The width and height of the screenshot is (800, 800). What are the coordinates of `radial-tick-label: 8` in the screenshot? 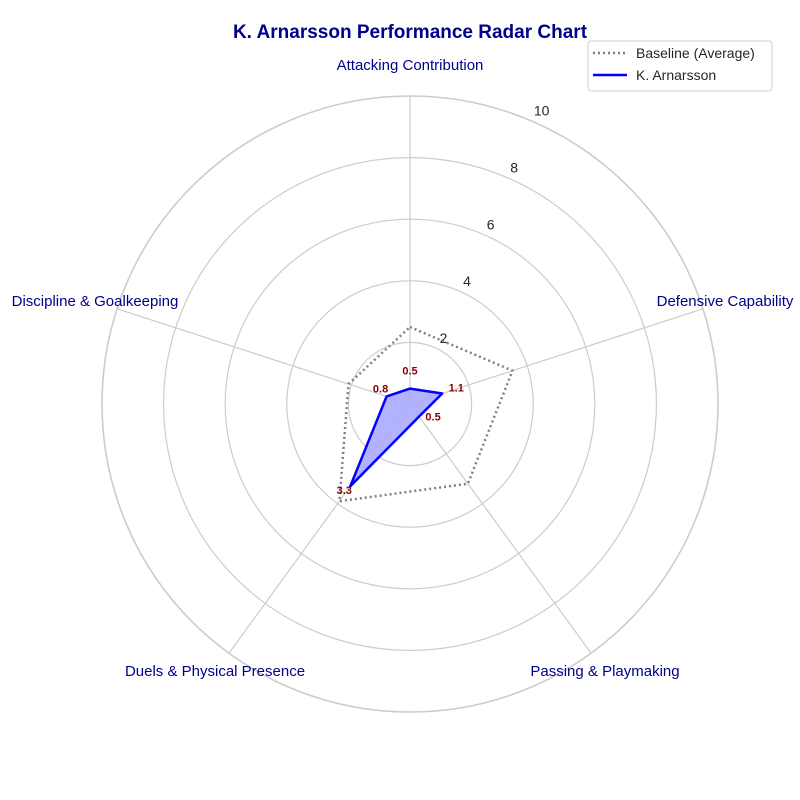 It's located at (514, 167).